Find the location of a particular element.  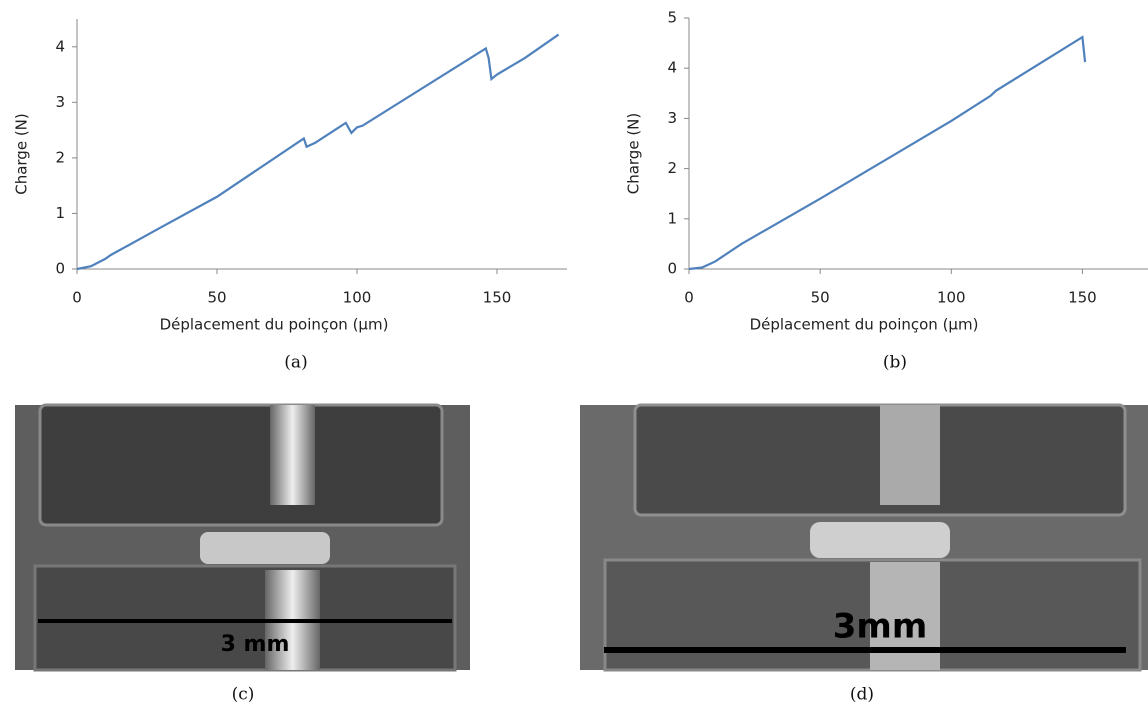

caption: (b) is located at coordinates (895, 363).